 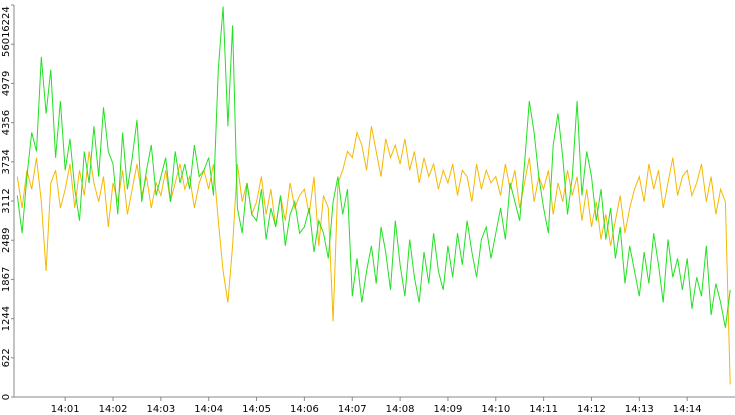 I want to click on y-tick-label: 0, so click(x=6, y=397).